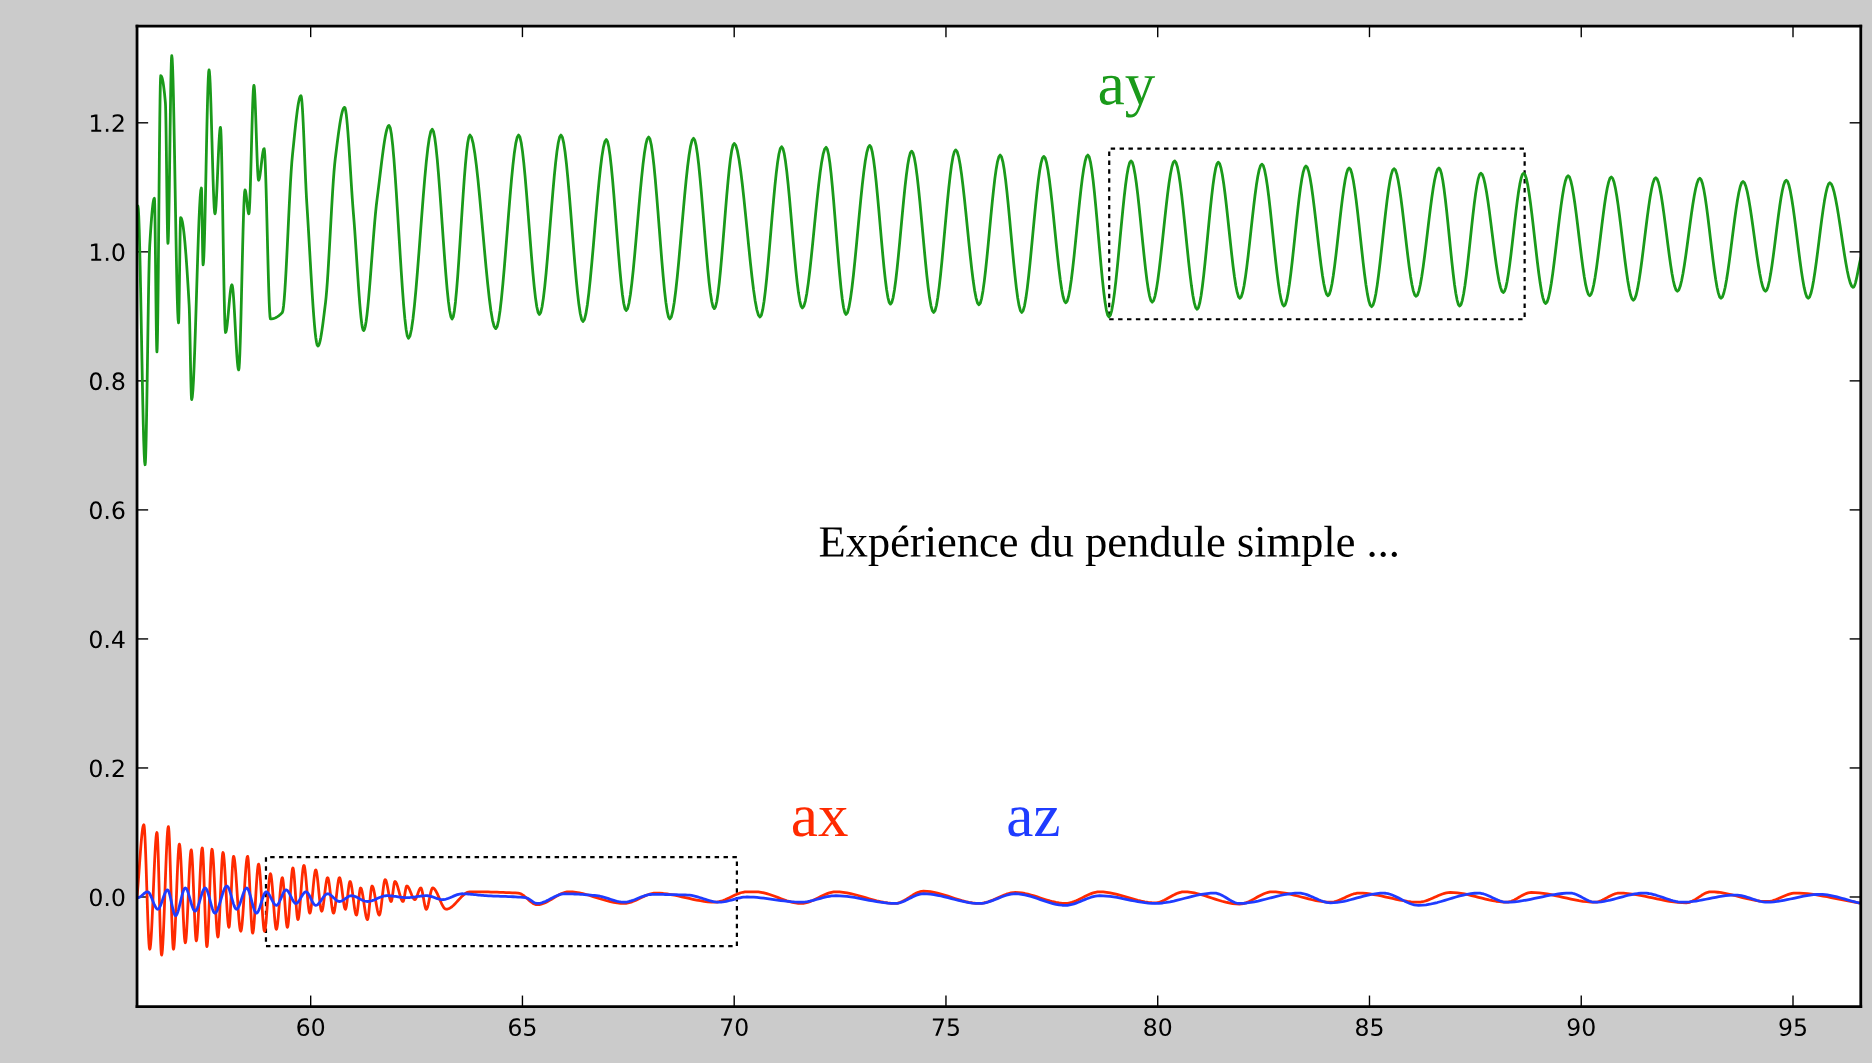 Image resolution: width=1872 pixels, height=1063 pixels. I want to click on x-tick-label: 90, so click(1581, 1027).